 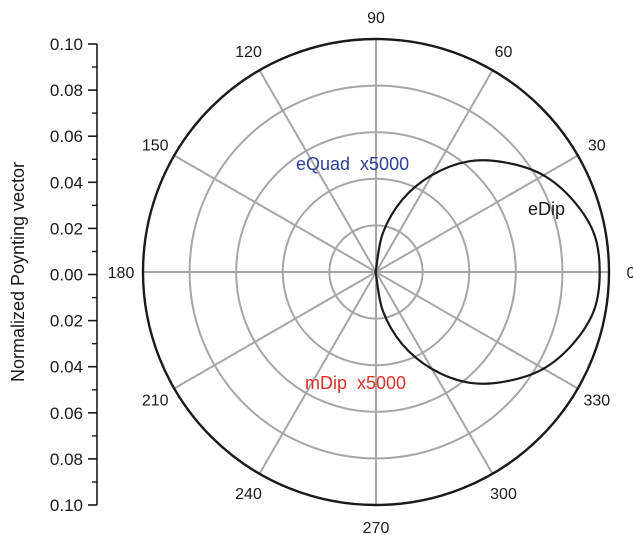 I want to click on angle-label: 180, so click(x=121, y=273).